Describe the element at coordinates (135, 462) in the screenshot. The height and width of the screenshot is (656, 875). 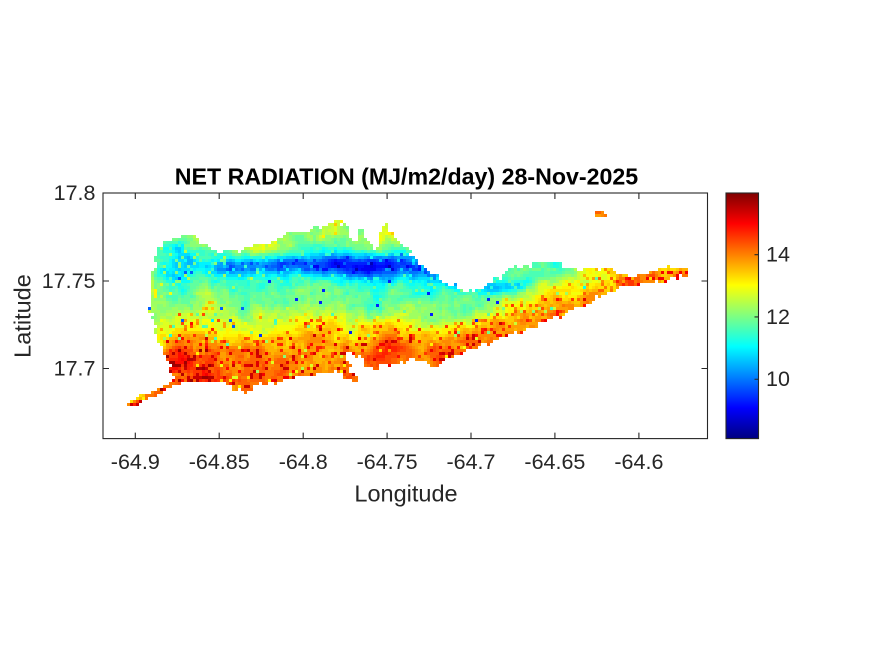
I see `svg-text: -64.9` at that location.